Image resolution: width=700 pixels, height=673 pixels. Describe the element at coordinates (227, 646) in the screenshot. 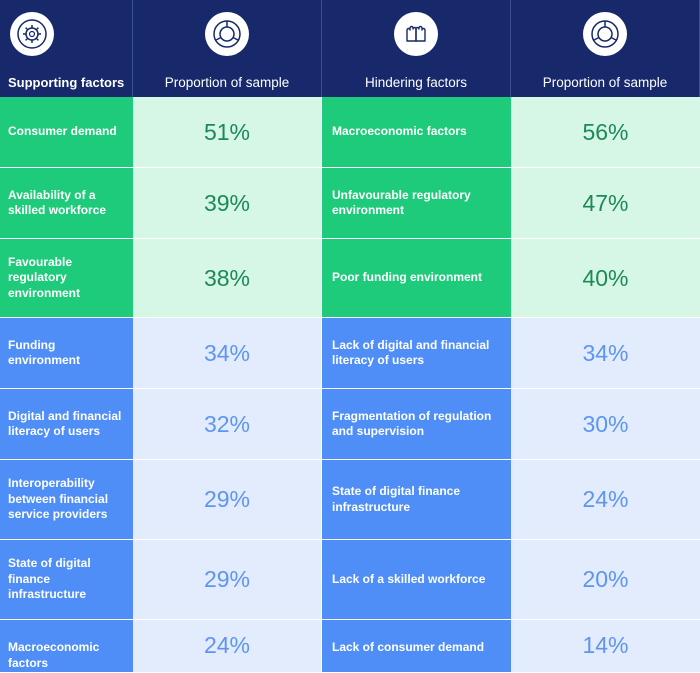

I see `supporting-proportion: 24%` at that location.